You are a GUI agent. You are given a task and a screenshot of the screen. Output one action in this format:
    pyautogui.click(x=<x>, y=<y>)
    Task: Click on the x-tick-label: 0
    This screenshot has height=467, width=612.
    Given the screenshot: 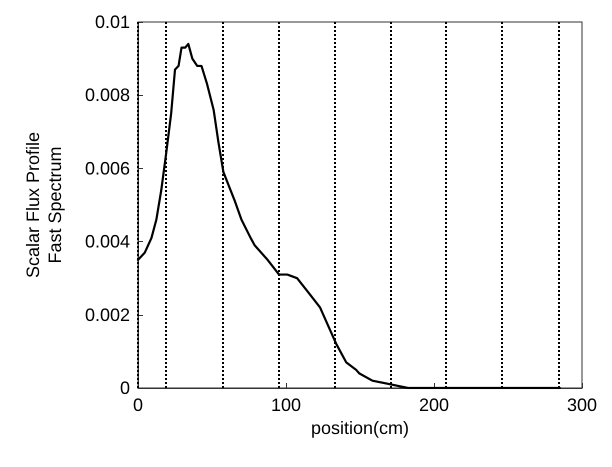 What is the action you would take?
    pyautogui.click(x=138, y=405)
    